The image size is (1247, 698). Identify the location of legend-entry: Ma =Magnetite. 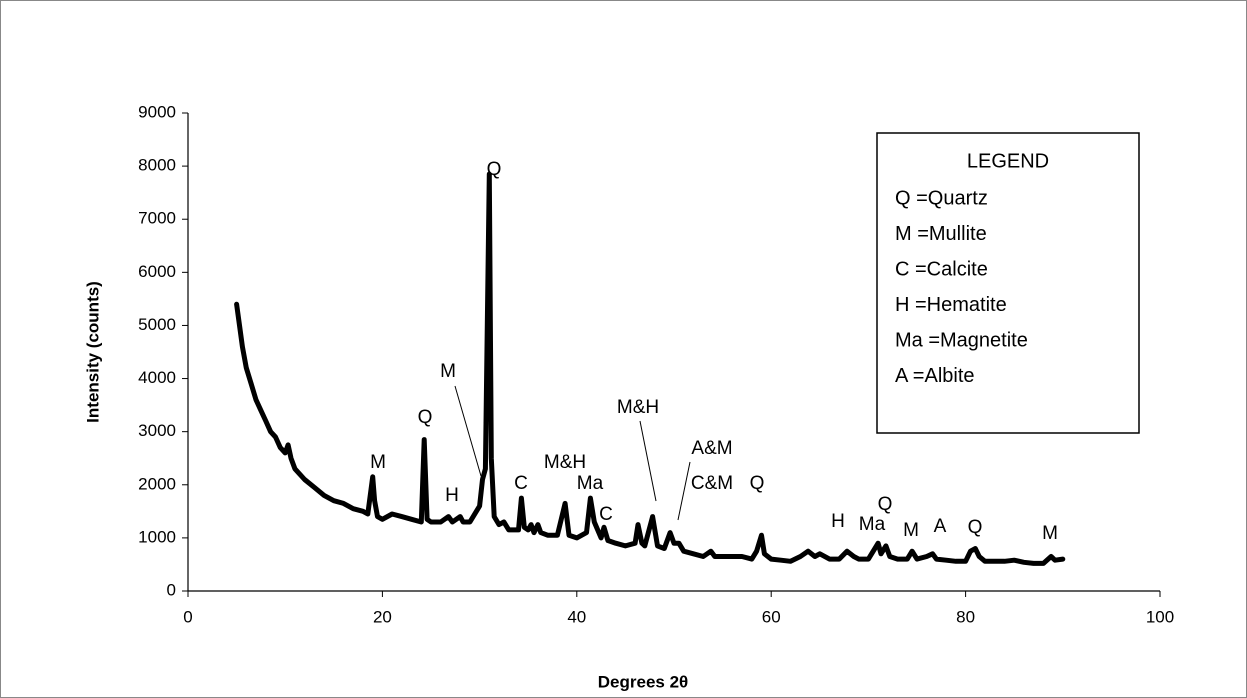
(961, 340).